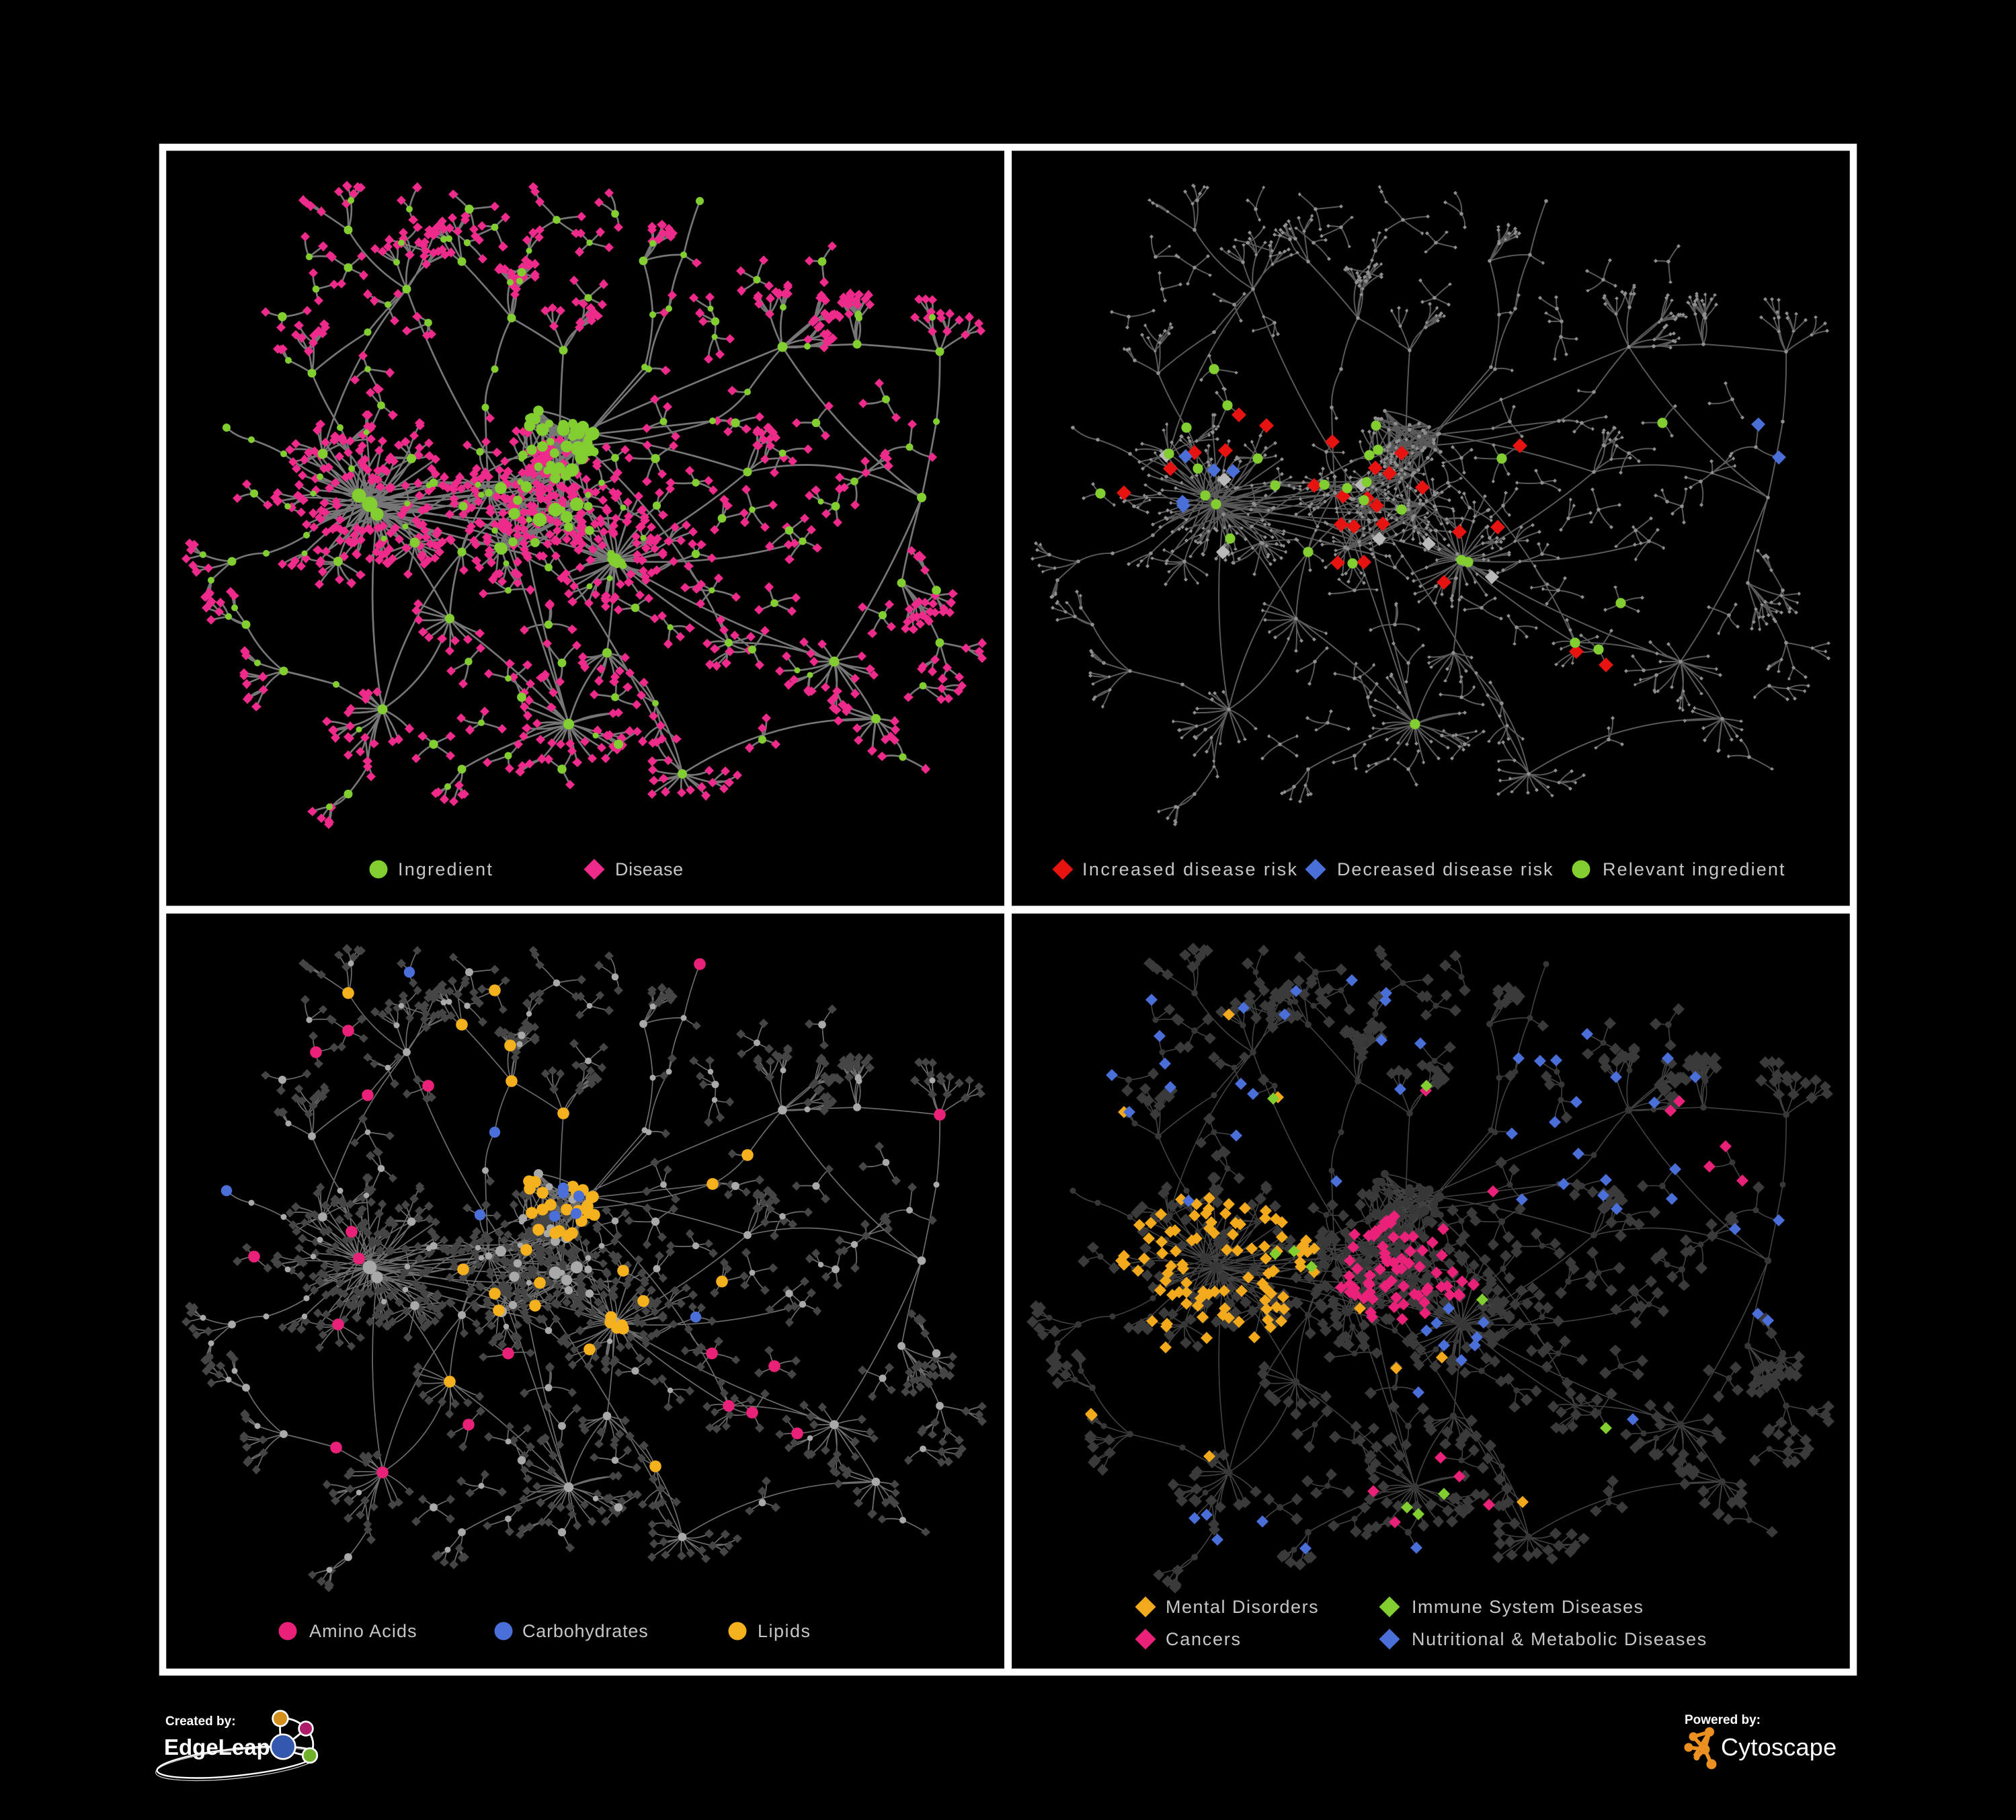  What do you see at coordinates (1242, 1607) in the screenshot?
I see `svg-text: Mental Disorders` at bounding box center [1242, 1607].